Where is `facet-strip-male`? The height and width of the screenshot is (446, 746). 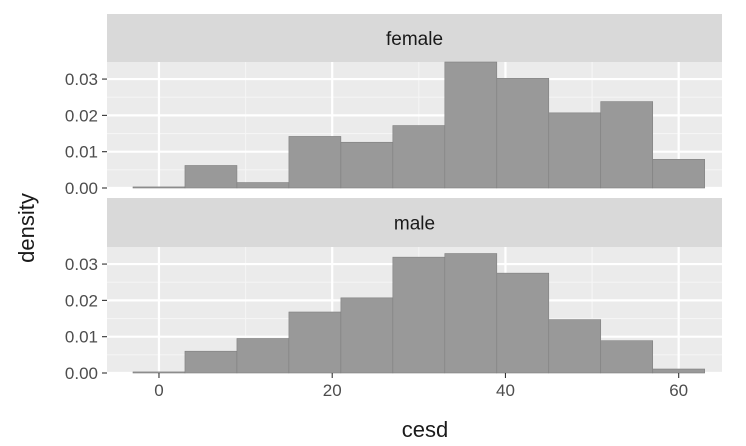
facet-strip-male is located at coordinates (414, 222).